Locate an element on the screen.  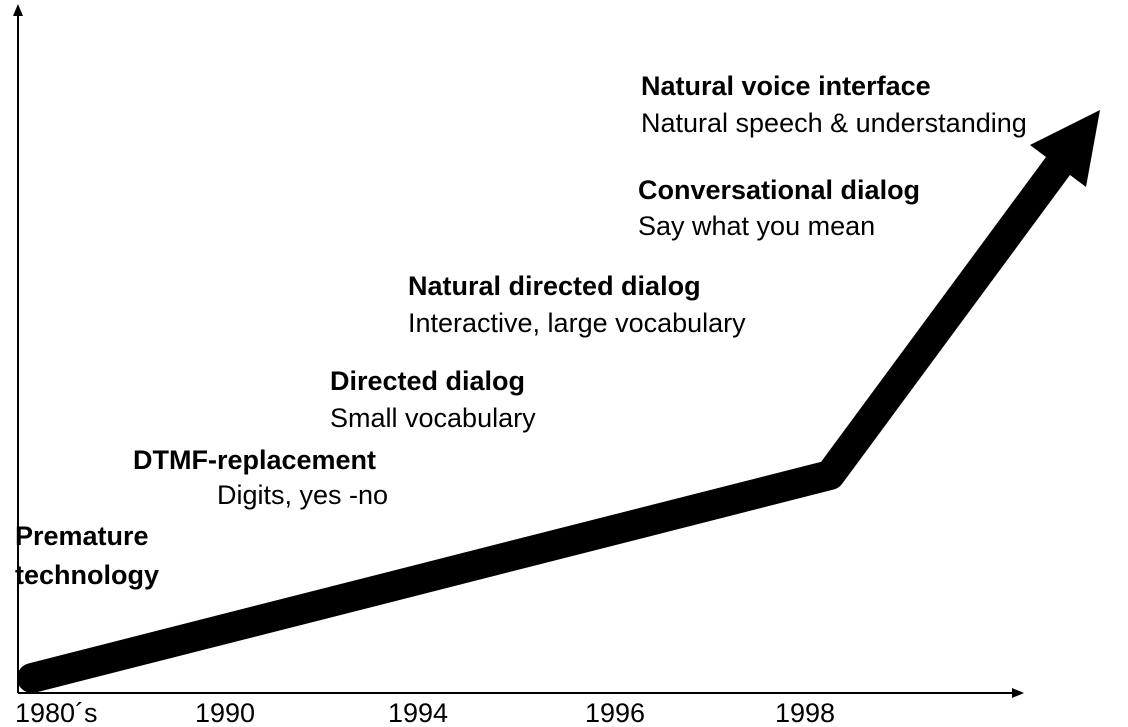
stage-title: Natural voice interface is located at coordinates (786, 86).